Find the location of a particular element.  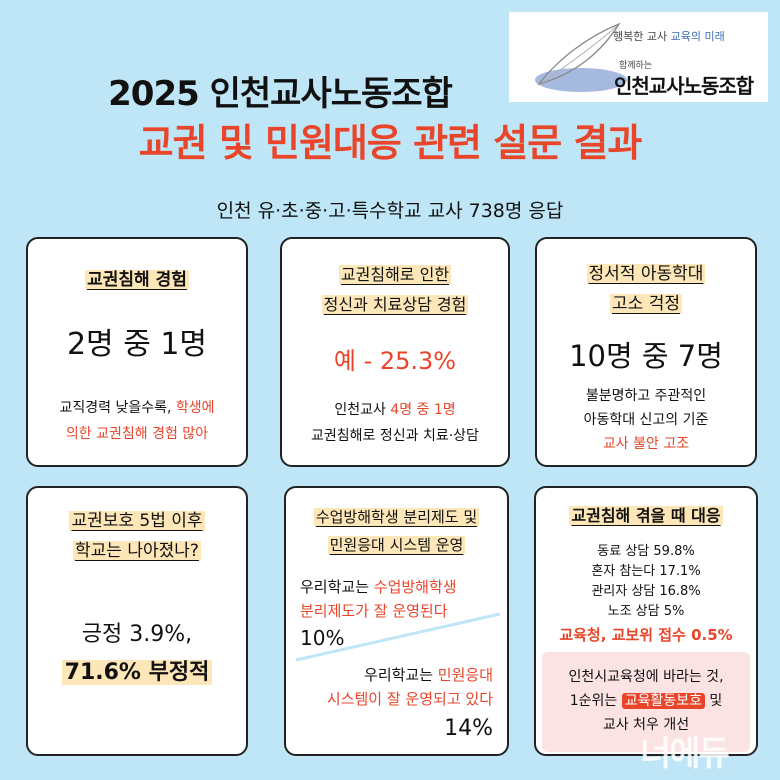

response-item-last: 교육청, 교보위 접수 0.5% is located at coordinates (646, 635).